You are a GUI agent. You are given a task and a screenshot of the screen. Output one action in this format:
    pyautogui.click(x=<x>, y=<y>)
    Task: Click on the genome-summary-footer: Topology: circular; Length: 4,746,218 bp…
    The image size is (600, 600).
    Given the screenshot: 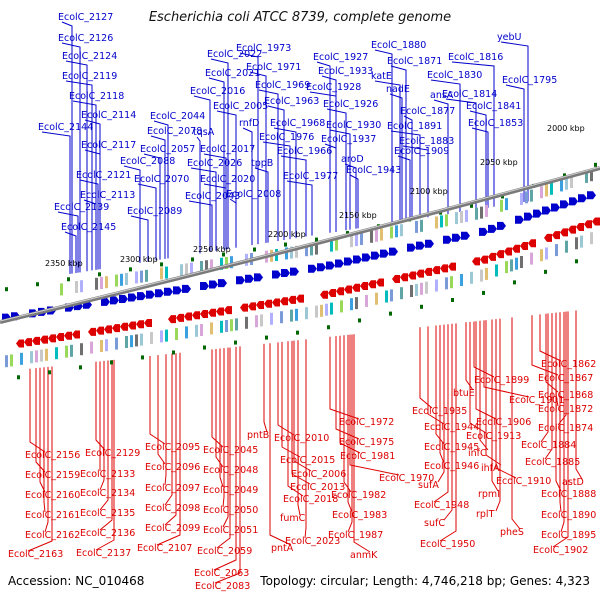 What is the action you would take?
    pyautogui.click(x=425, y=581)
    